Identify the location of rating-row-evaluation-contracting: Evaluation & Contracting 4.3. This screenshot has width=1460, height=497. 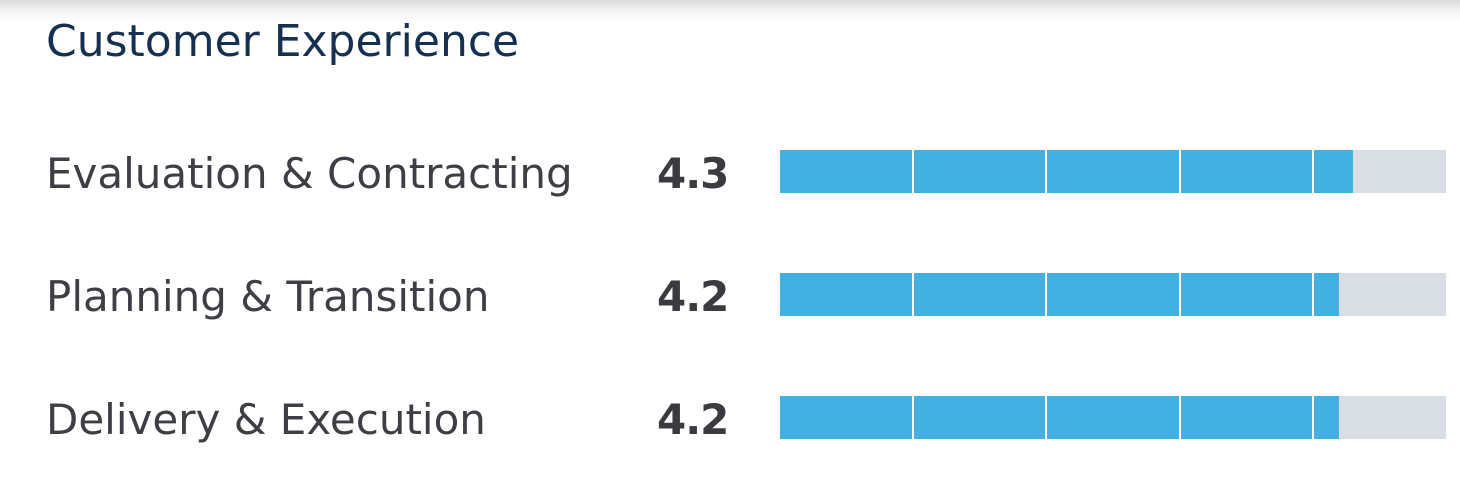
(730, 174).